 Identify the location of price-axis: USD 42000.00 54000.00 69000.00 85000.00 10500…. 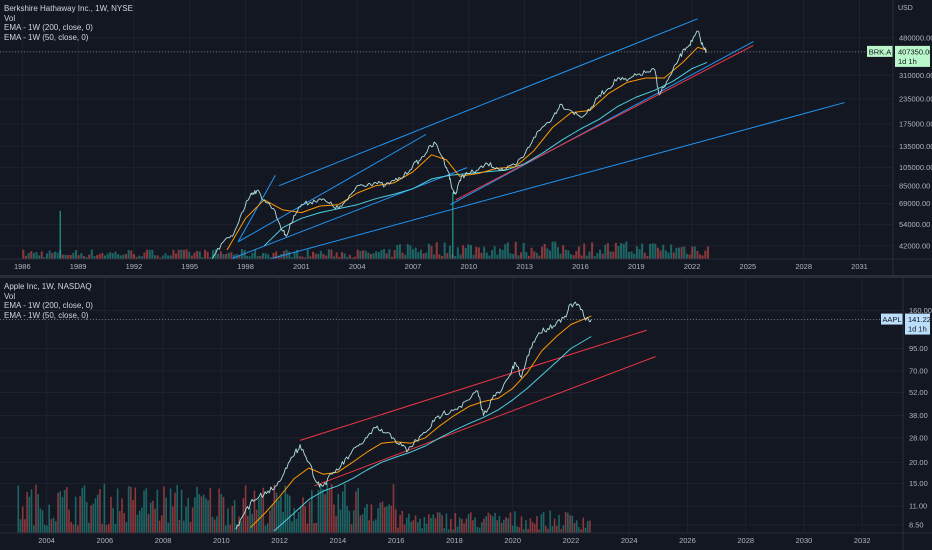
(913, 127).